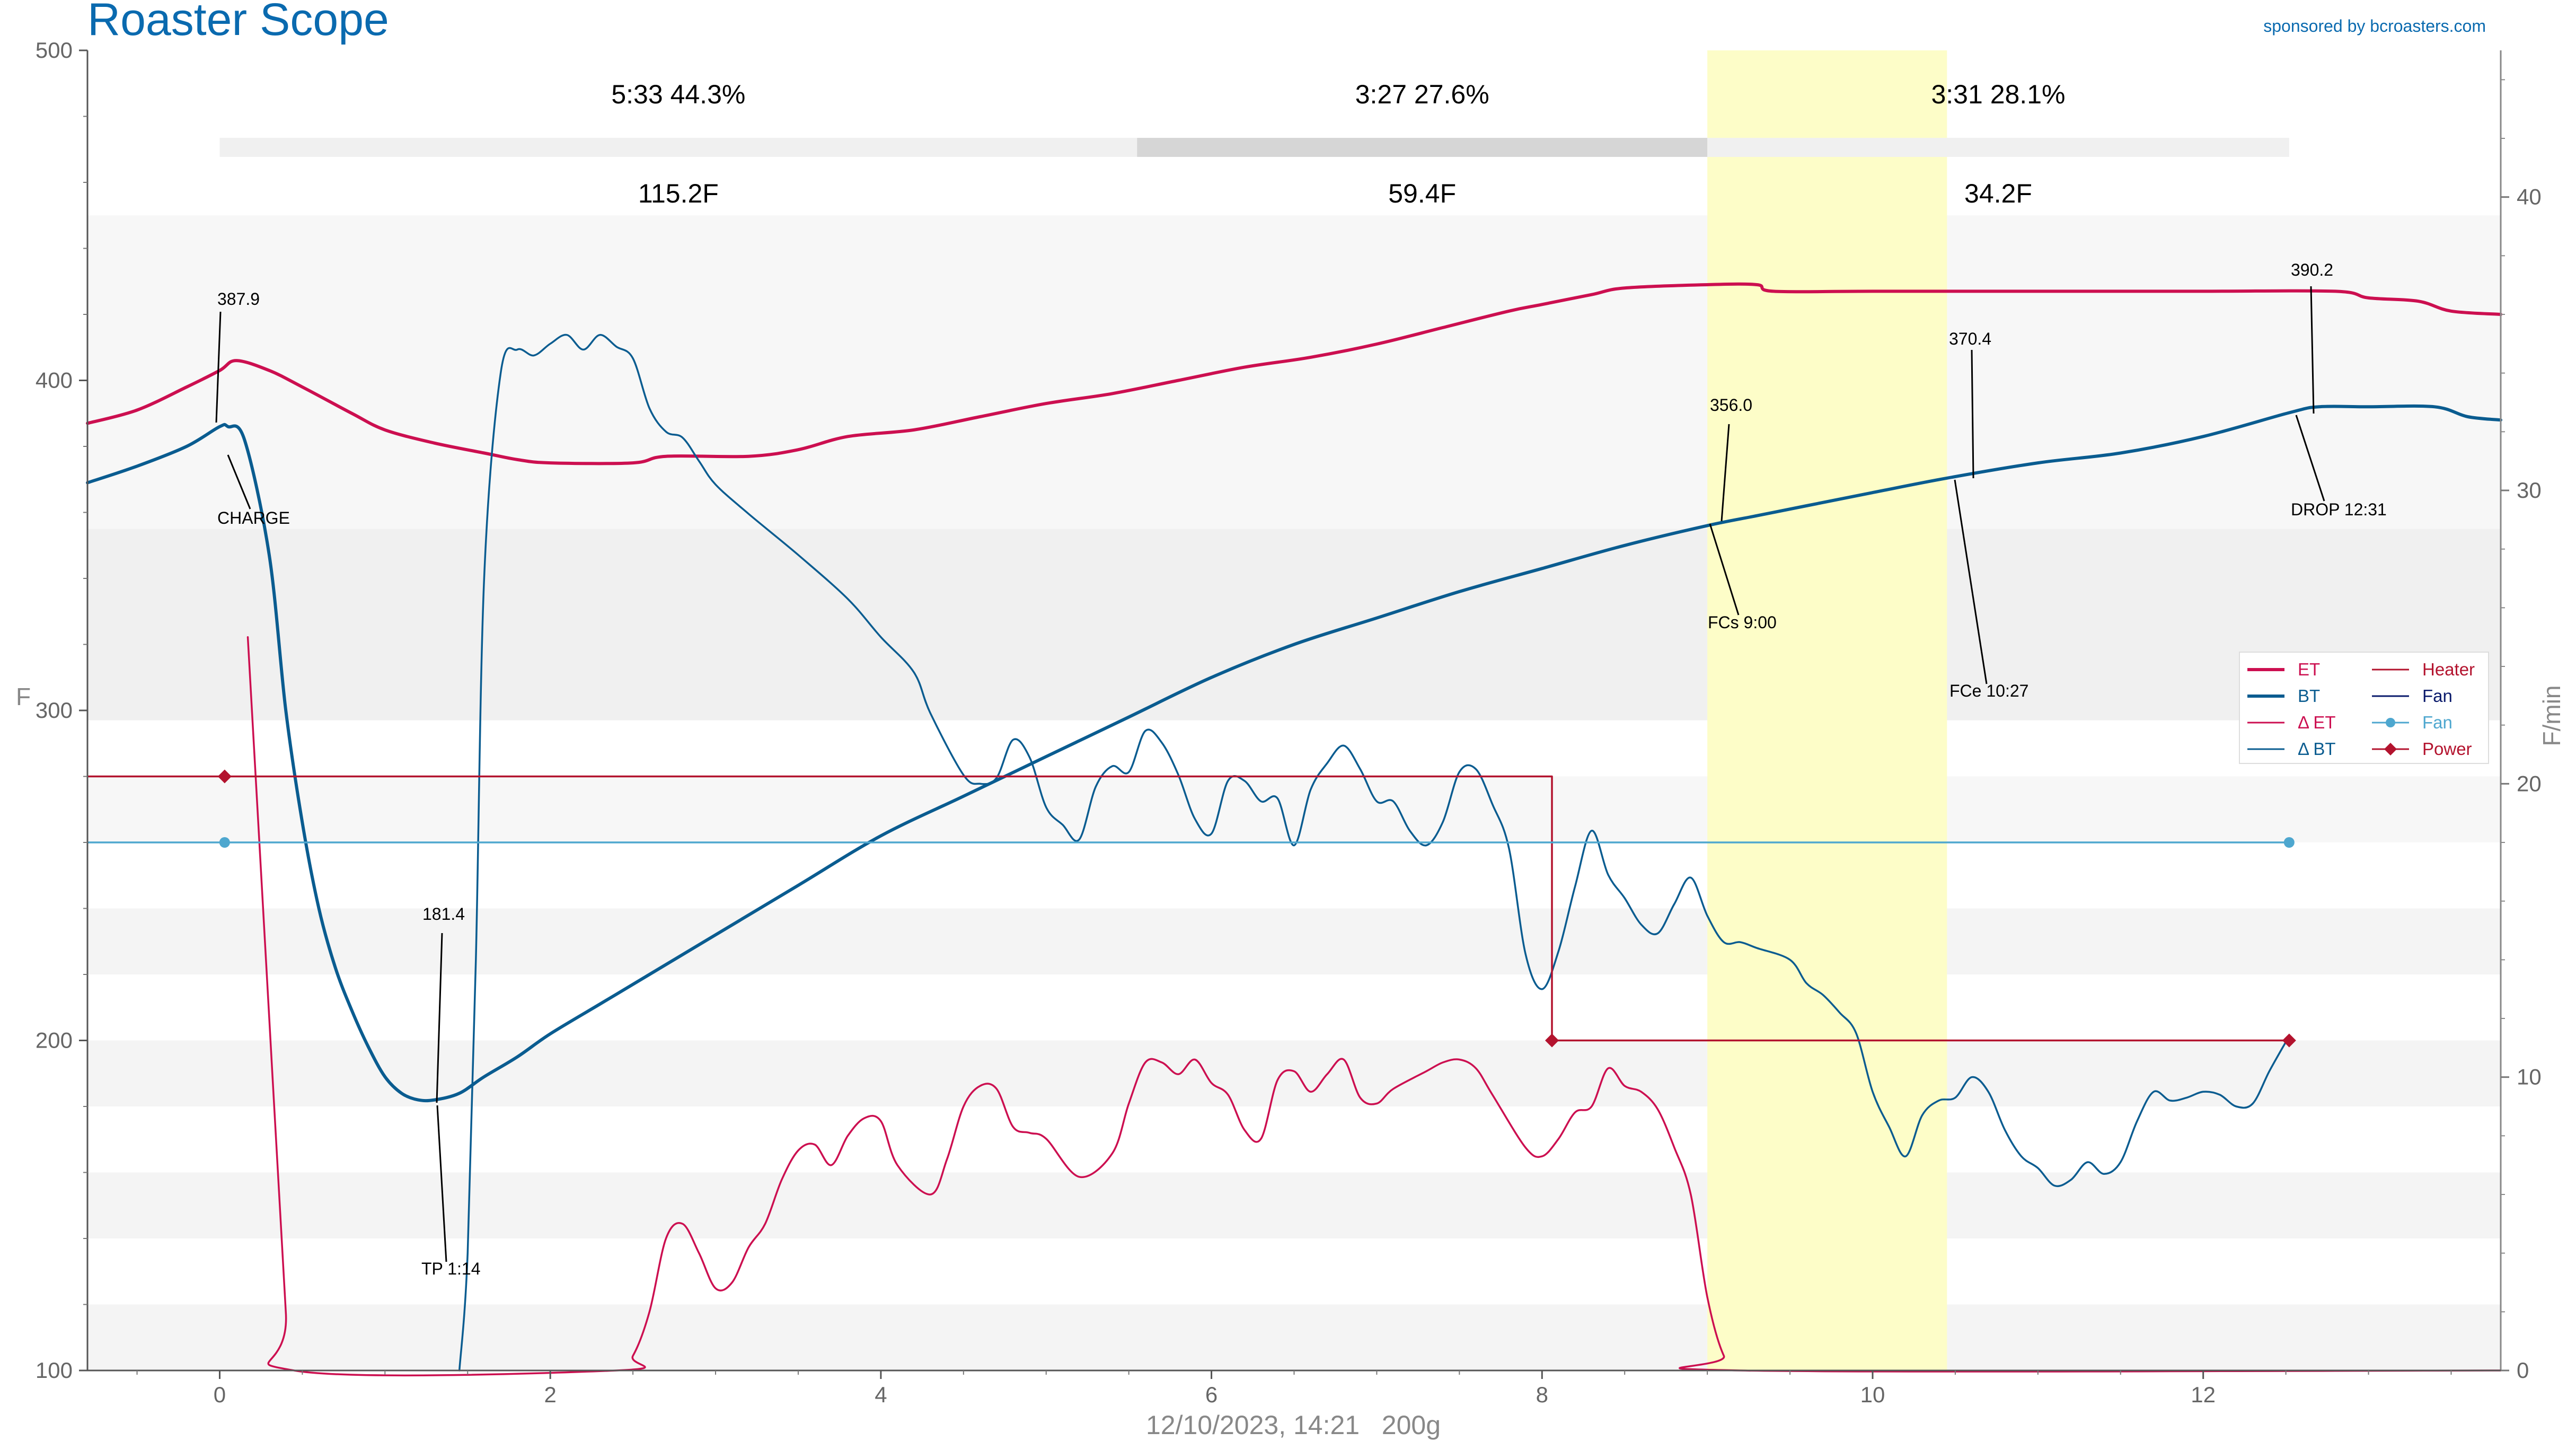  I want to click on y2-tick-label-20: 20, so click(2529, 784).